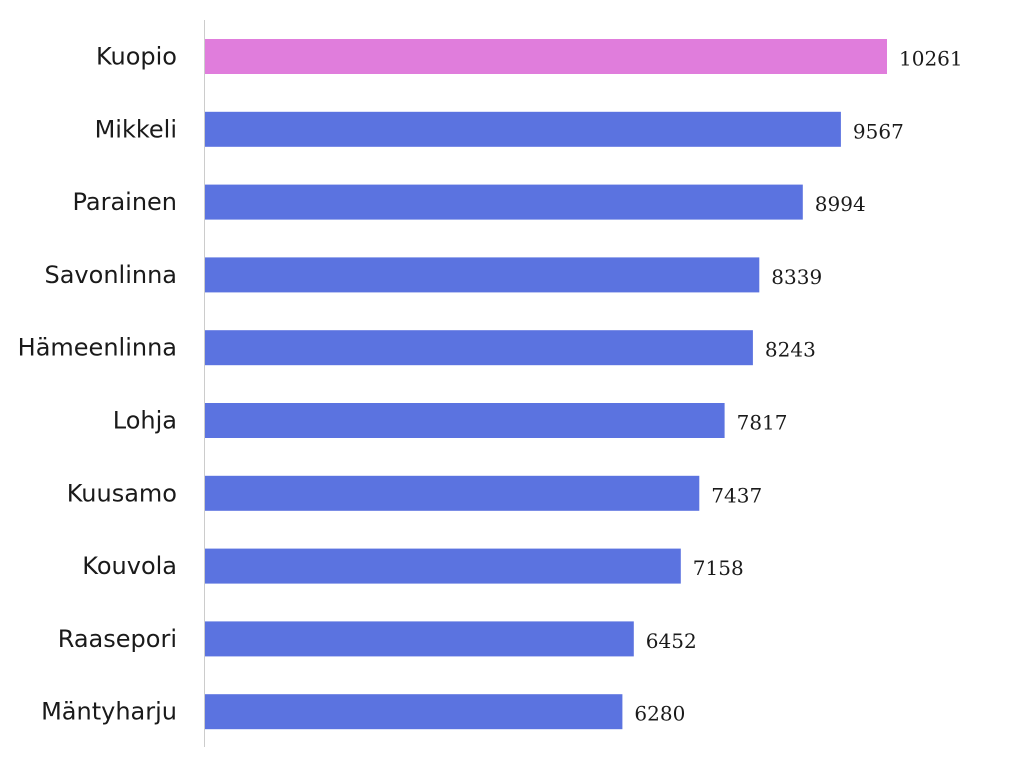 This screenshot has width=1024, height=767. I want to click on category-label: Mäntyharju, so click(109, 712).